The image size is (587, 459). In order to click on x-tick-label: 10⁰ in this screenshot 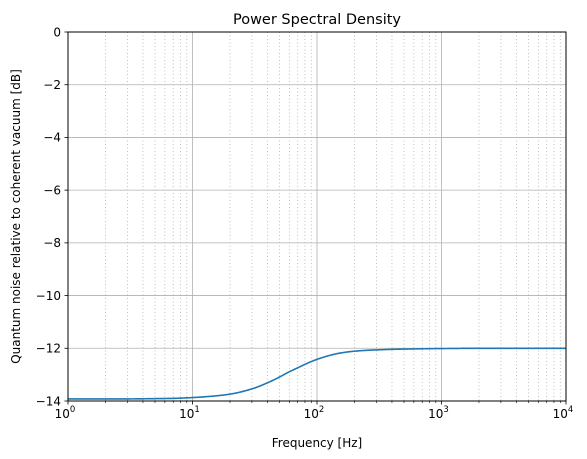, I will do `click(65, 413)`.